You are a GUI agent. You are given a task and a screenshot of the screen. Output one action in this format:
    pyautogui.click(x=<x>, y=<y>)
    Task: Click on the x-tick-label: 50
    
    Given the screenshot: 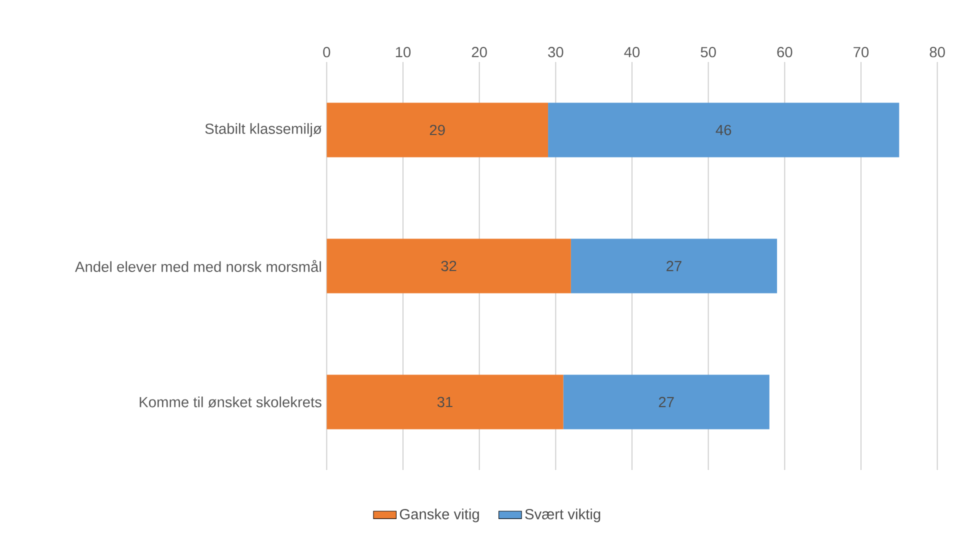 What is the action you would take?
    pyautogui.click(x=708, y=52)
    